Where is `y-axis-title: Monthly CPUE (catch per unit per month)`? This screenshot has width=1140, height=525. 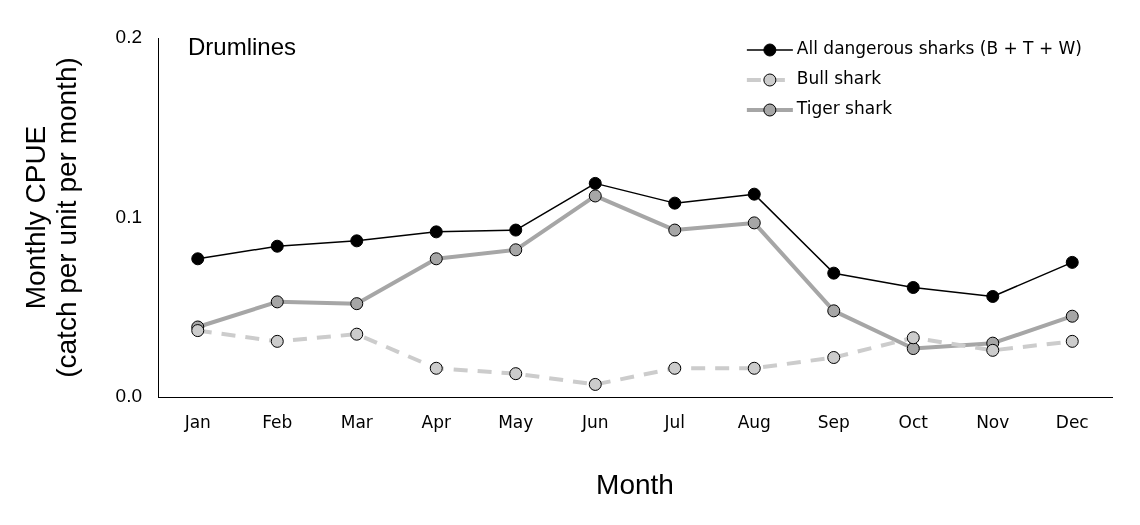
y-axis-title: Monthly CPUE (catch per unit per month) is located at coordinates (51, 217).